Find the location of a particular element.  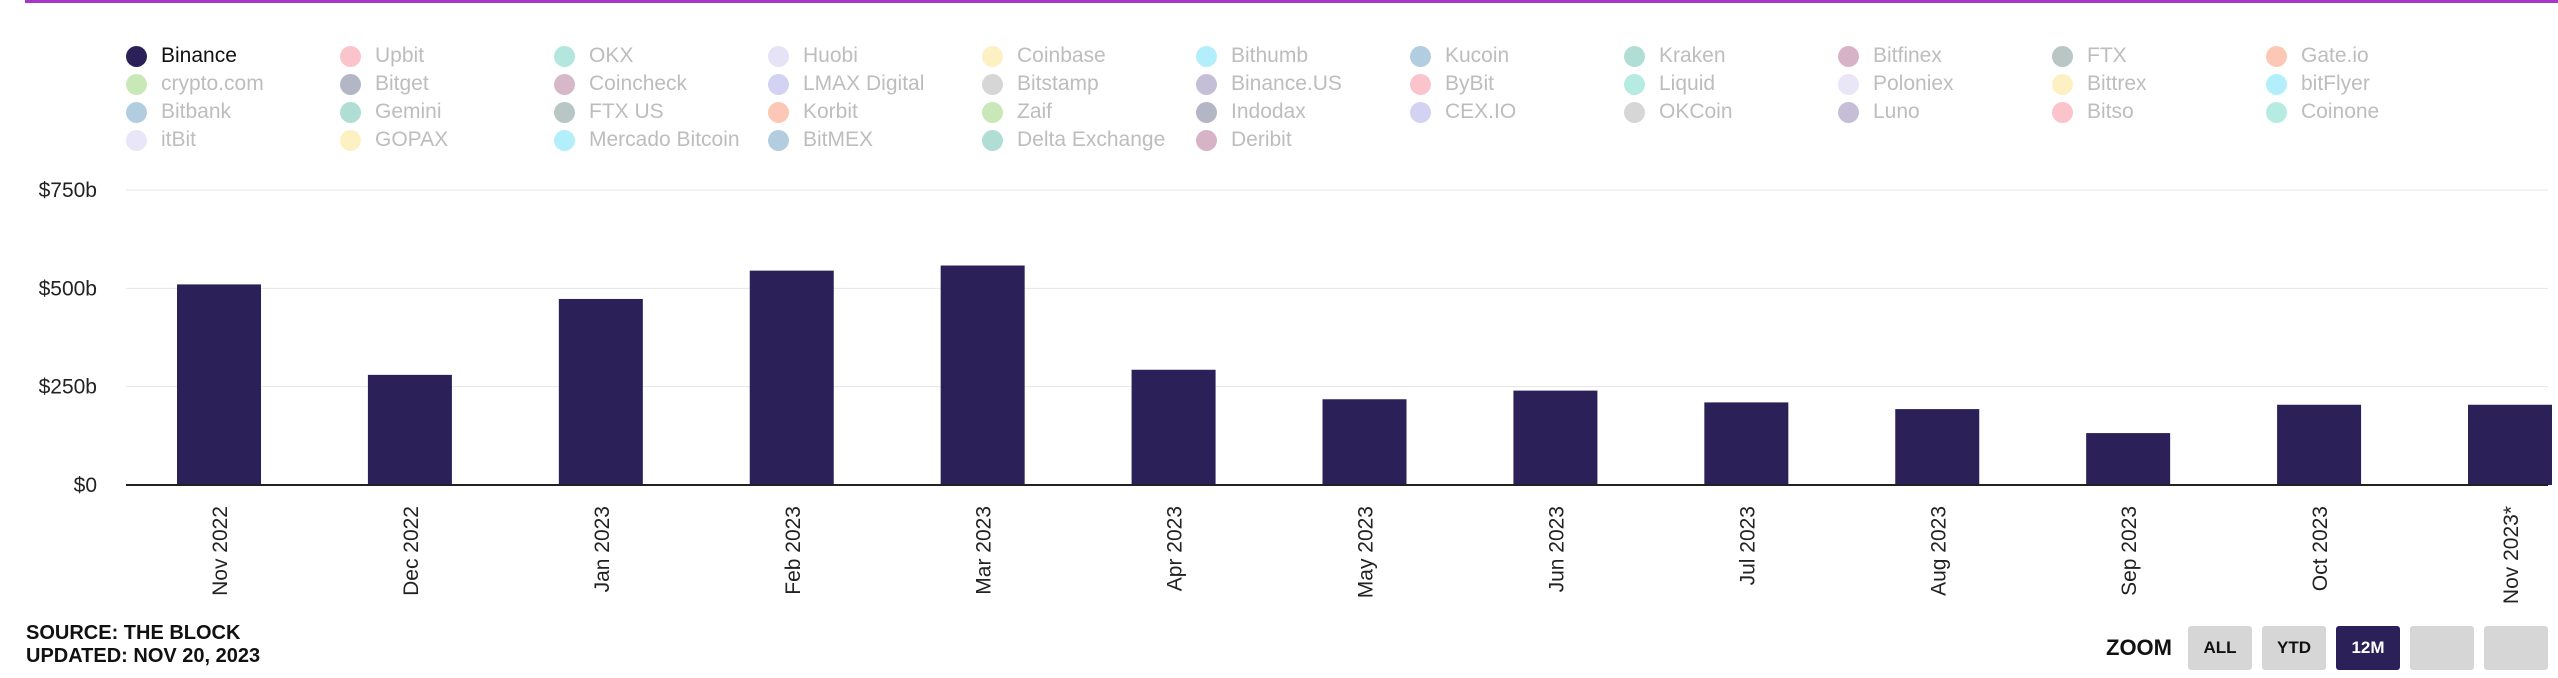

top-accent-rule is located at coordinates (1291, 1).